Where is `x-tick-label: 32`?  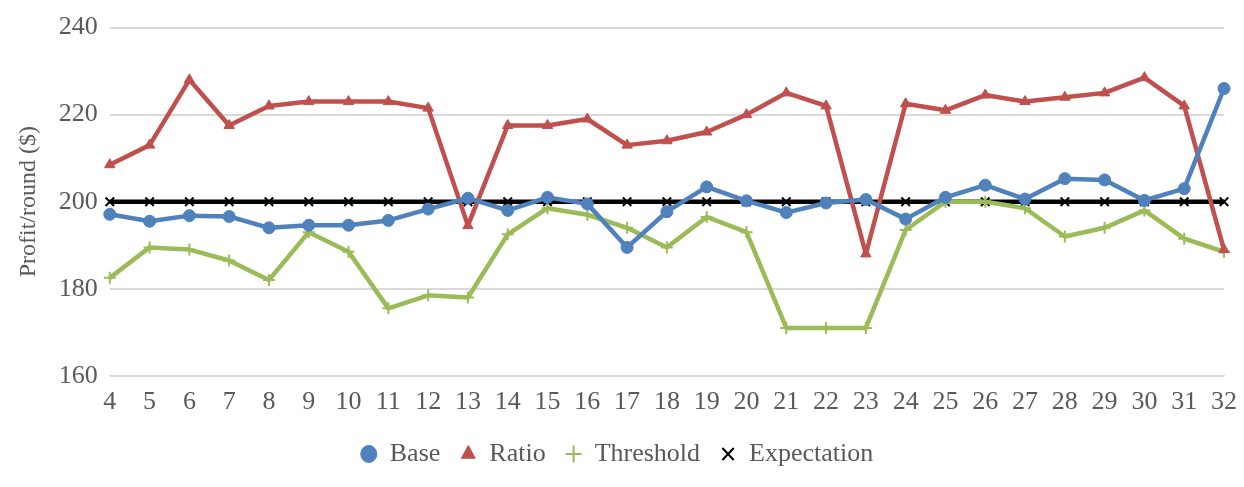 x-tick-label: 32 is located at coordinates (1224, 401).